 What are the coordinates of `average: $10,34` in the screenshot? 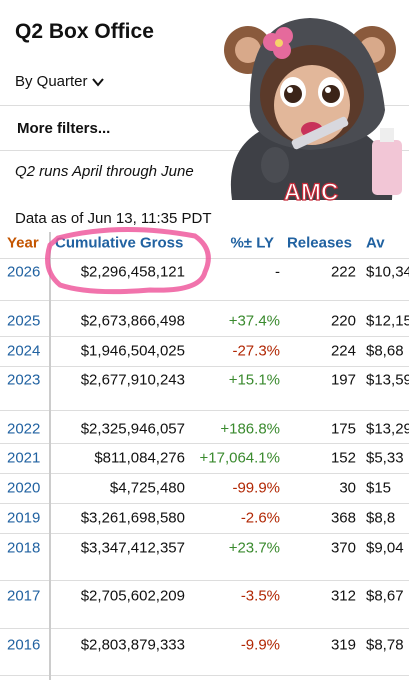 It's located at (387, 272).